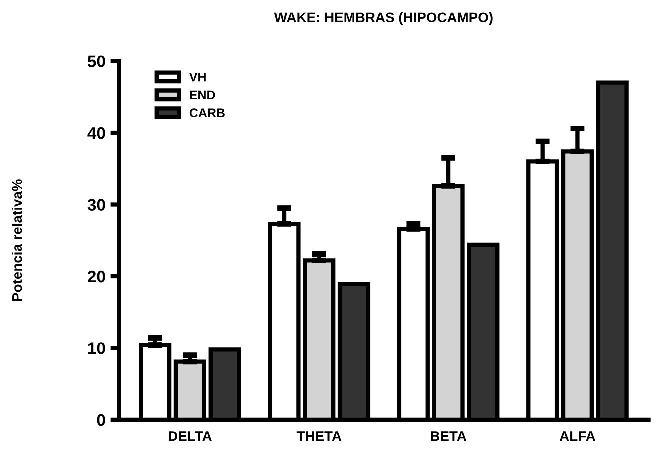  Describe the element at coordinates (97, 62) in the screenshot. I see `y-tick-label: 50` at that location.